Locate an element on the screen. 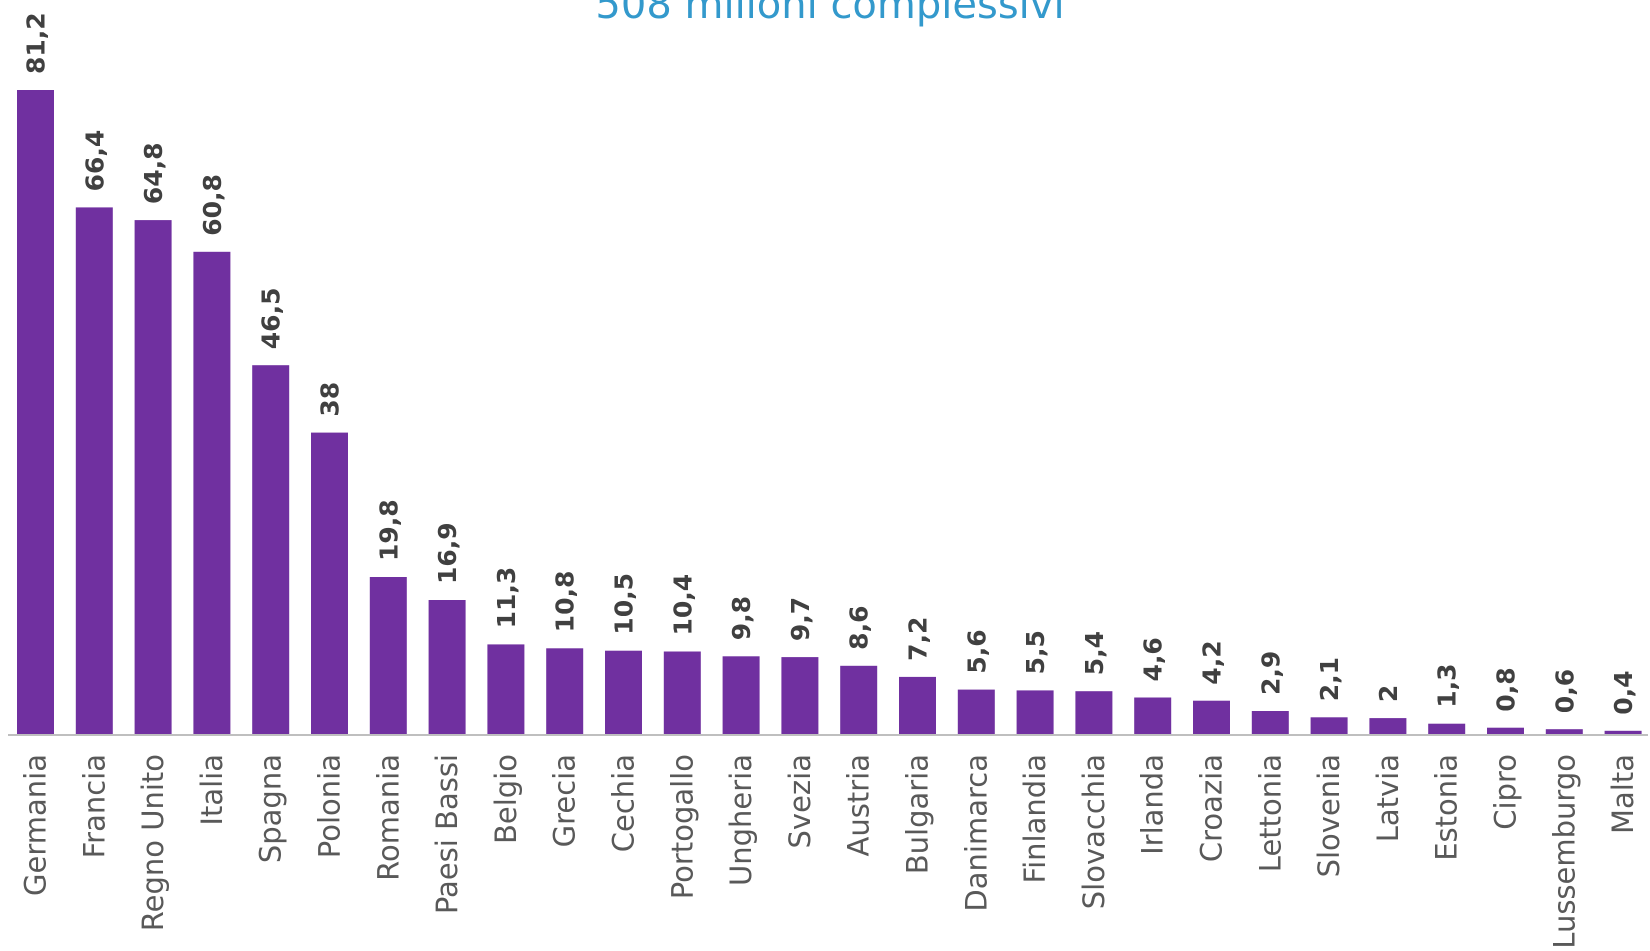  x-tick-label: Slovacchia is located at coordinates (1094, 831).